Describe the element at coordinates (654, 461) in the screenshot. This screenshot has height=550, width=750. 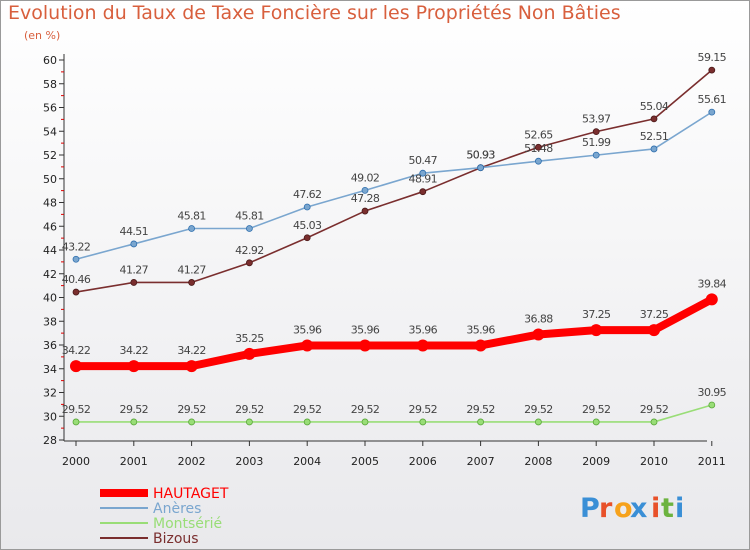
I see `x-tick-label: 2010` at that location.